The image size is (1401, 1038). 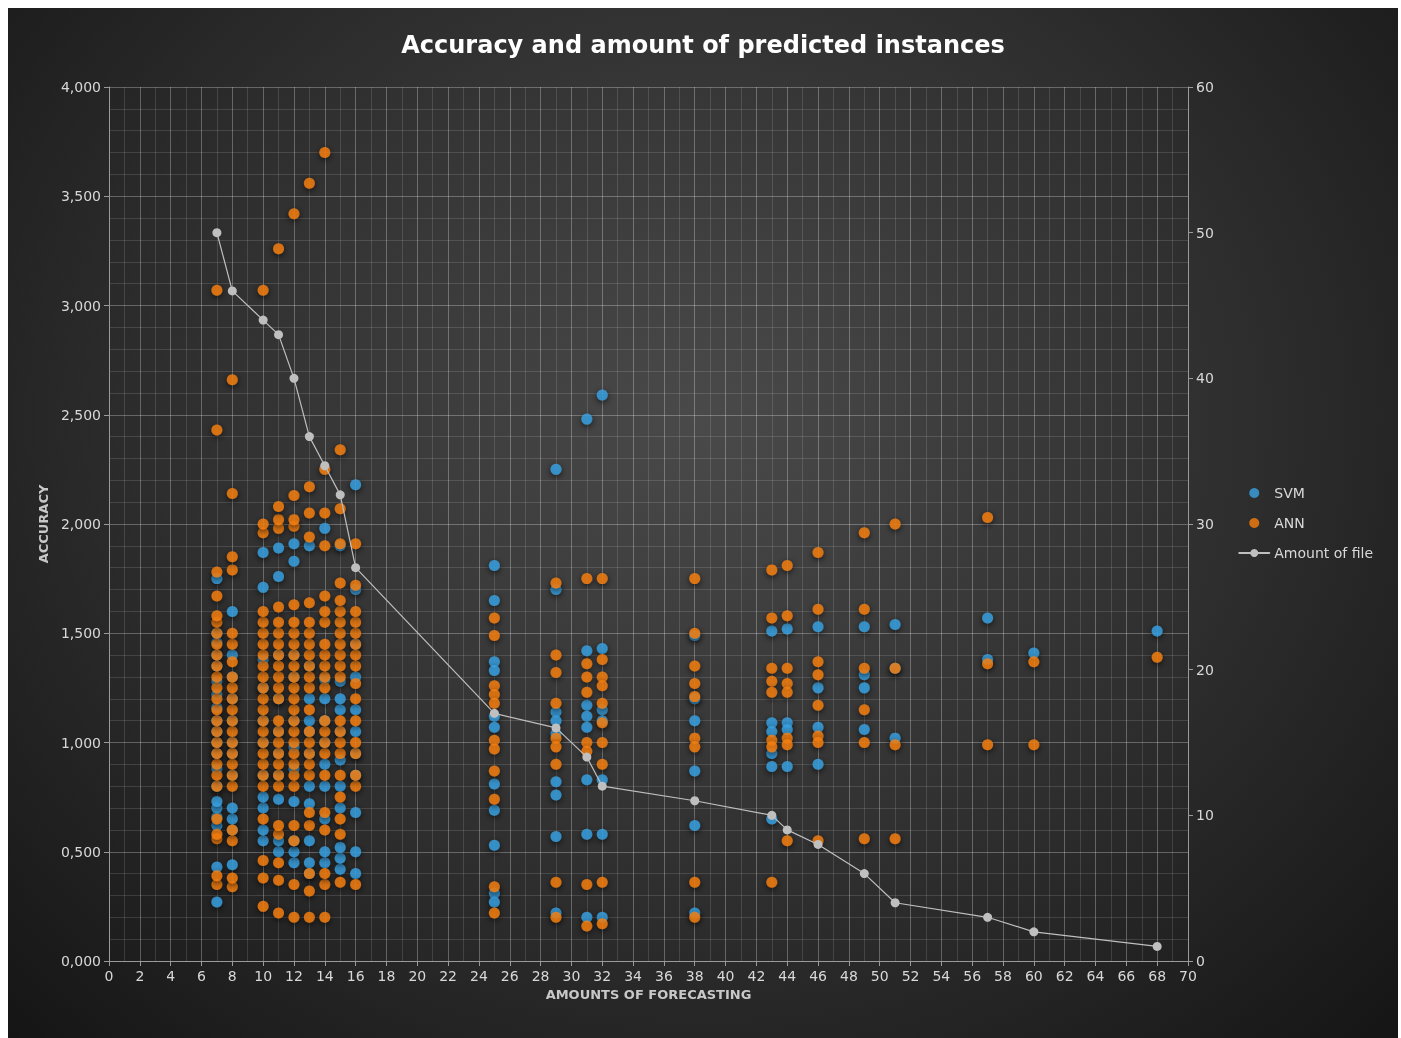 I want to click on y-tick-label: 0,000, so click(x=80, y=961).